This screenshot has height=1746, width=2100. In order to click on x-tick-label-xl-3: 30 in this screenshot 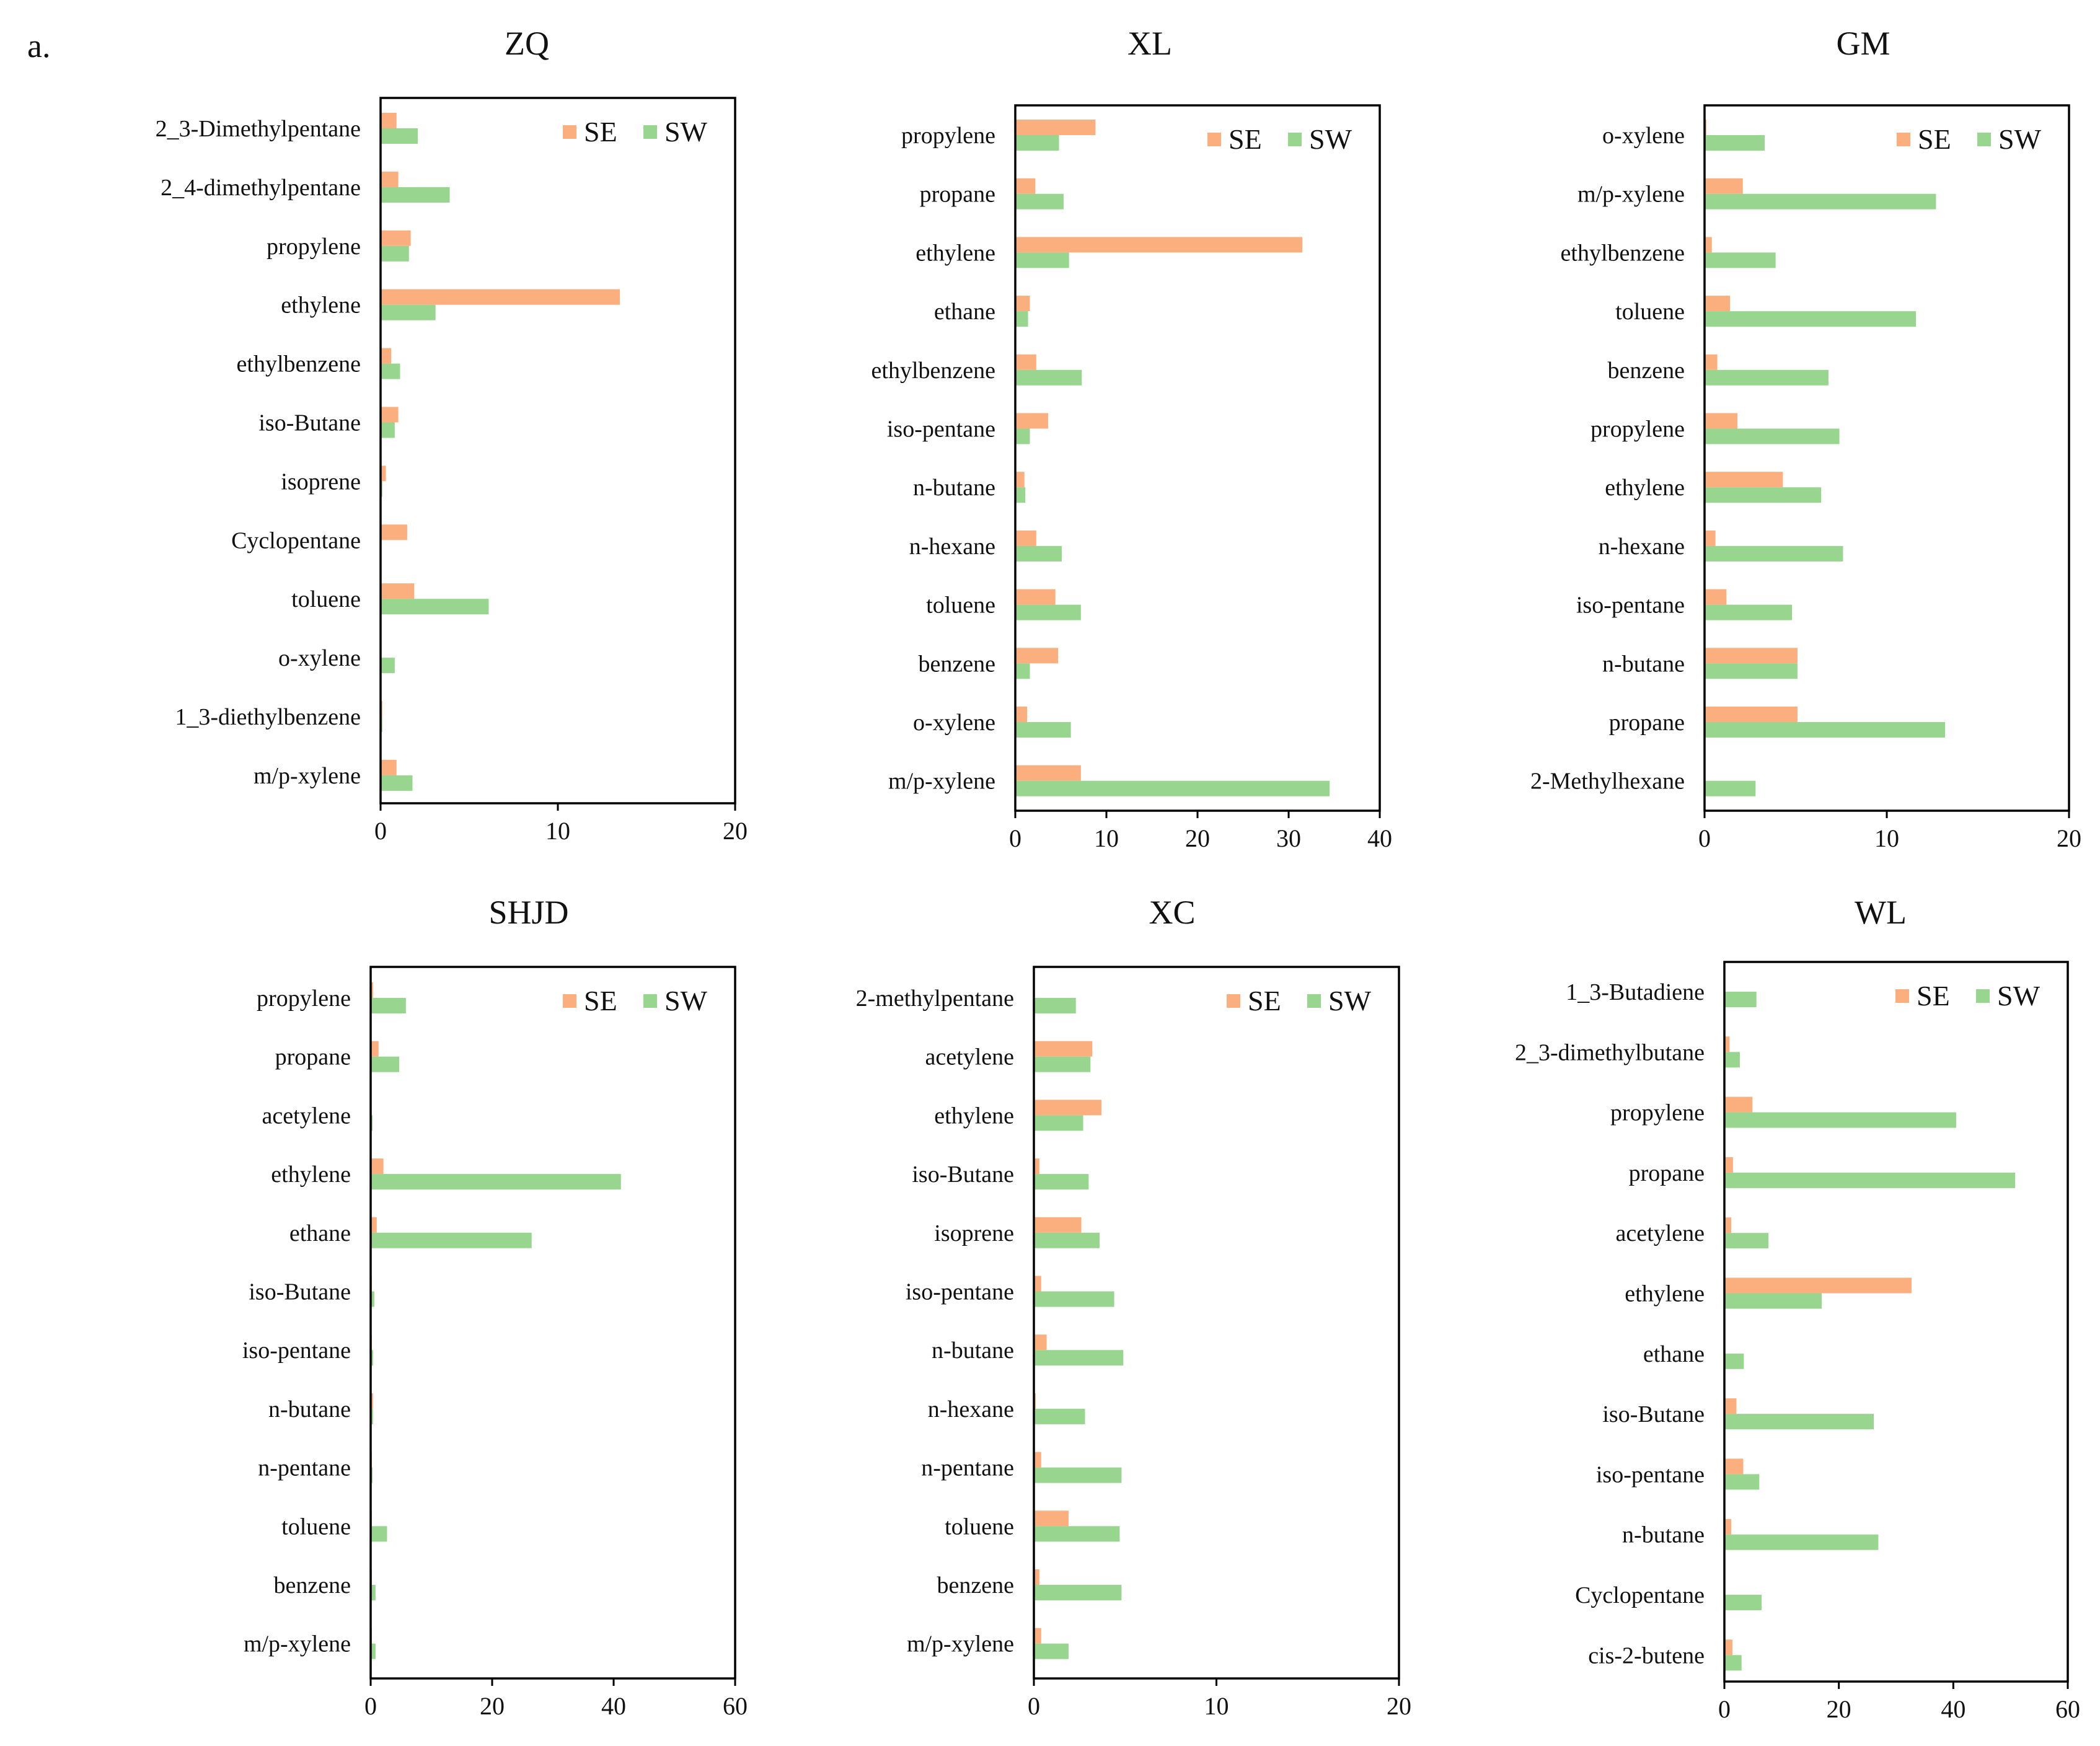, I will do `click(1288, 838)`.